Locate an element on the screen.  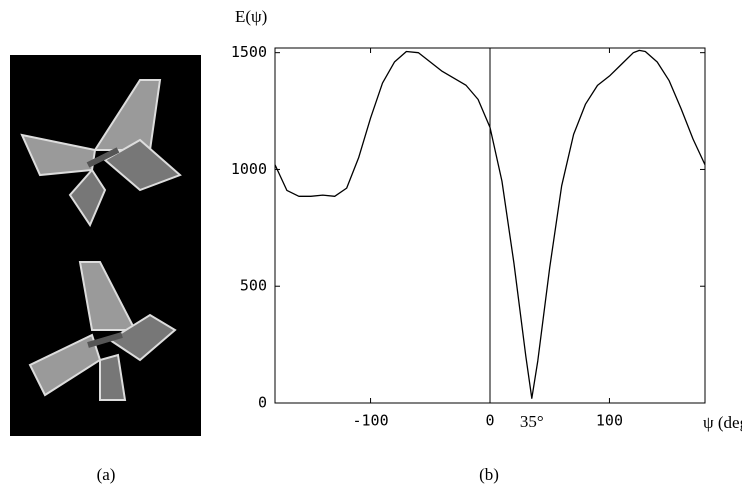
x-tick-label: 100 is located at coordinates (609, 421).